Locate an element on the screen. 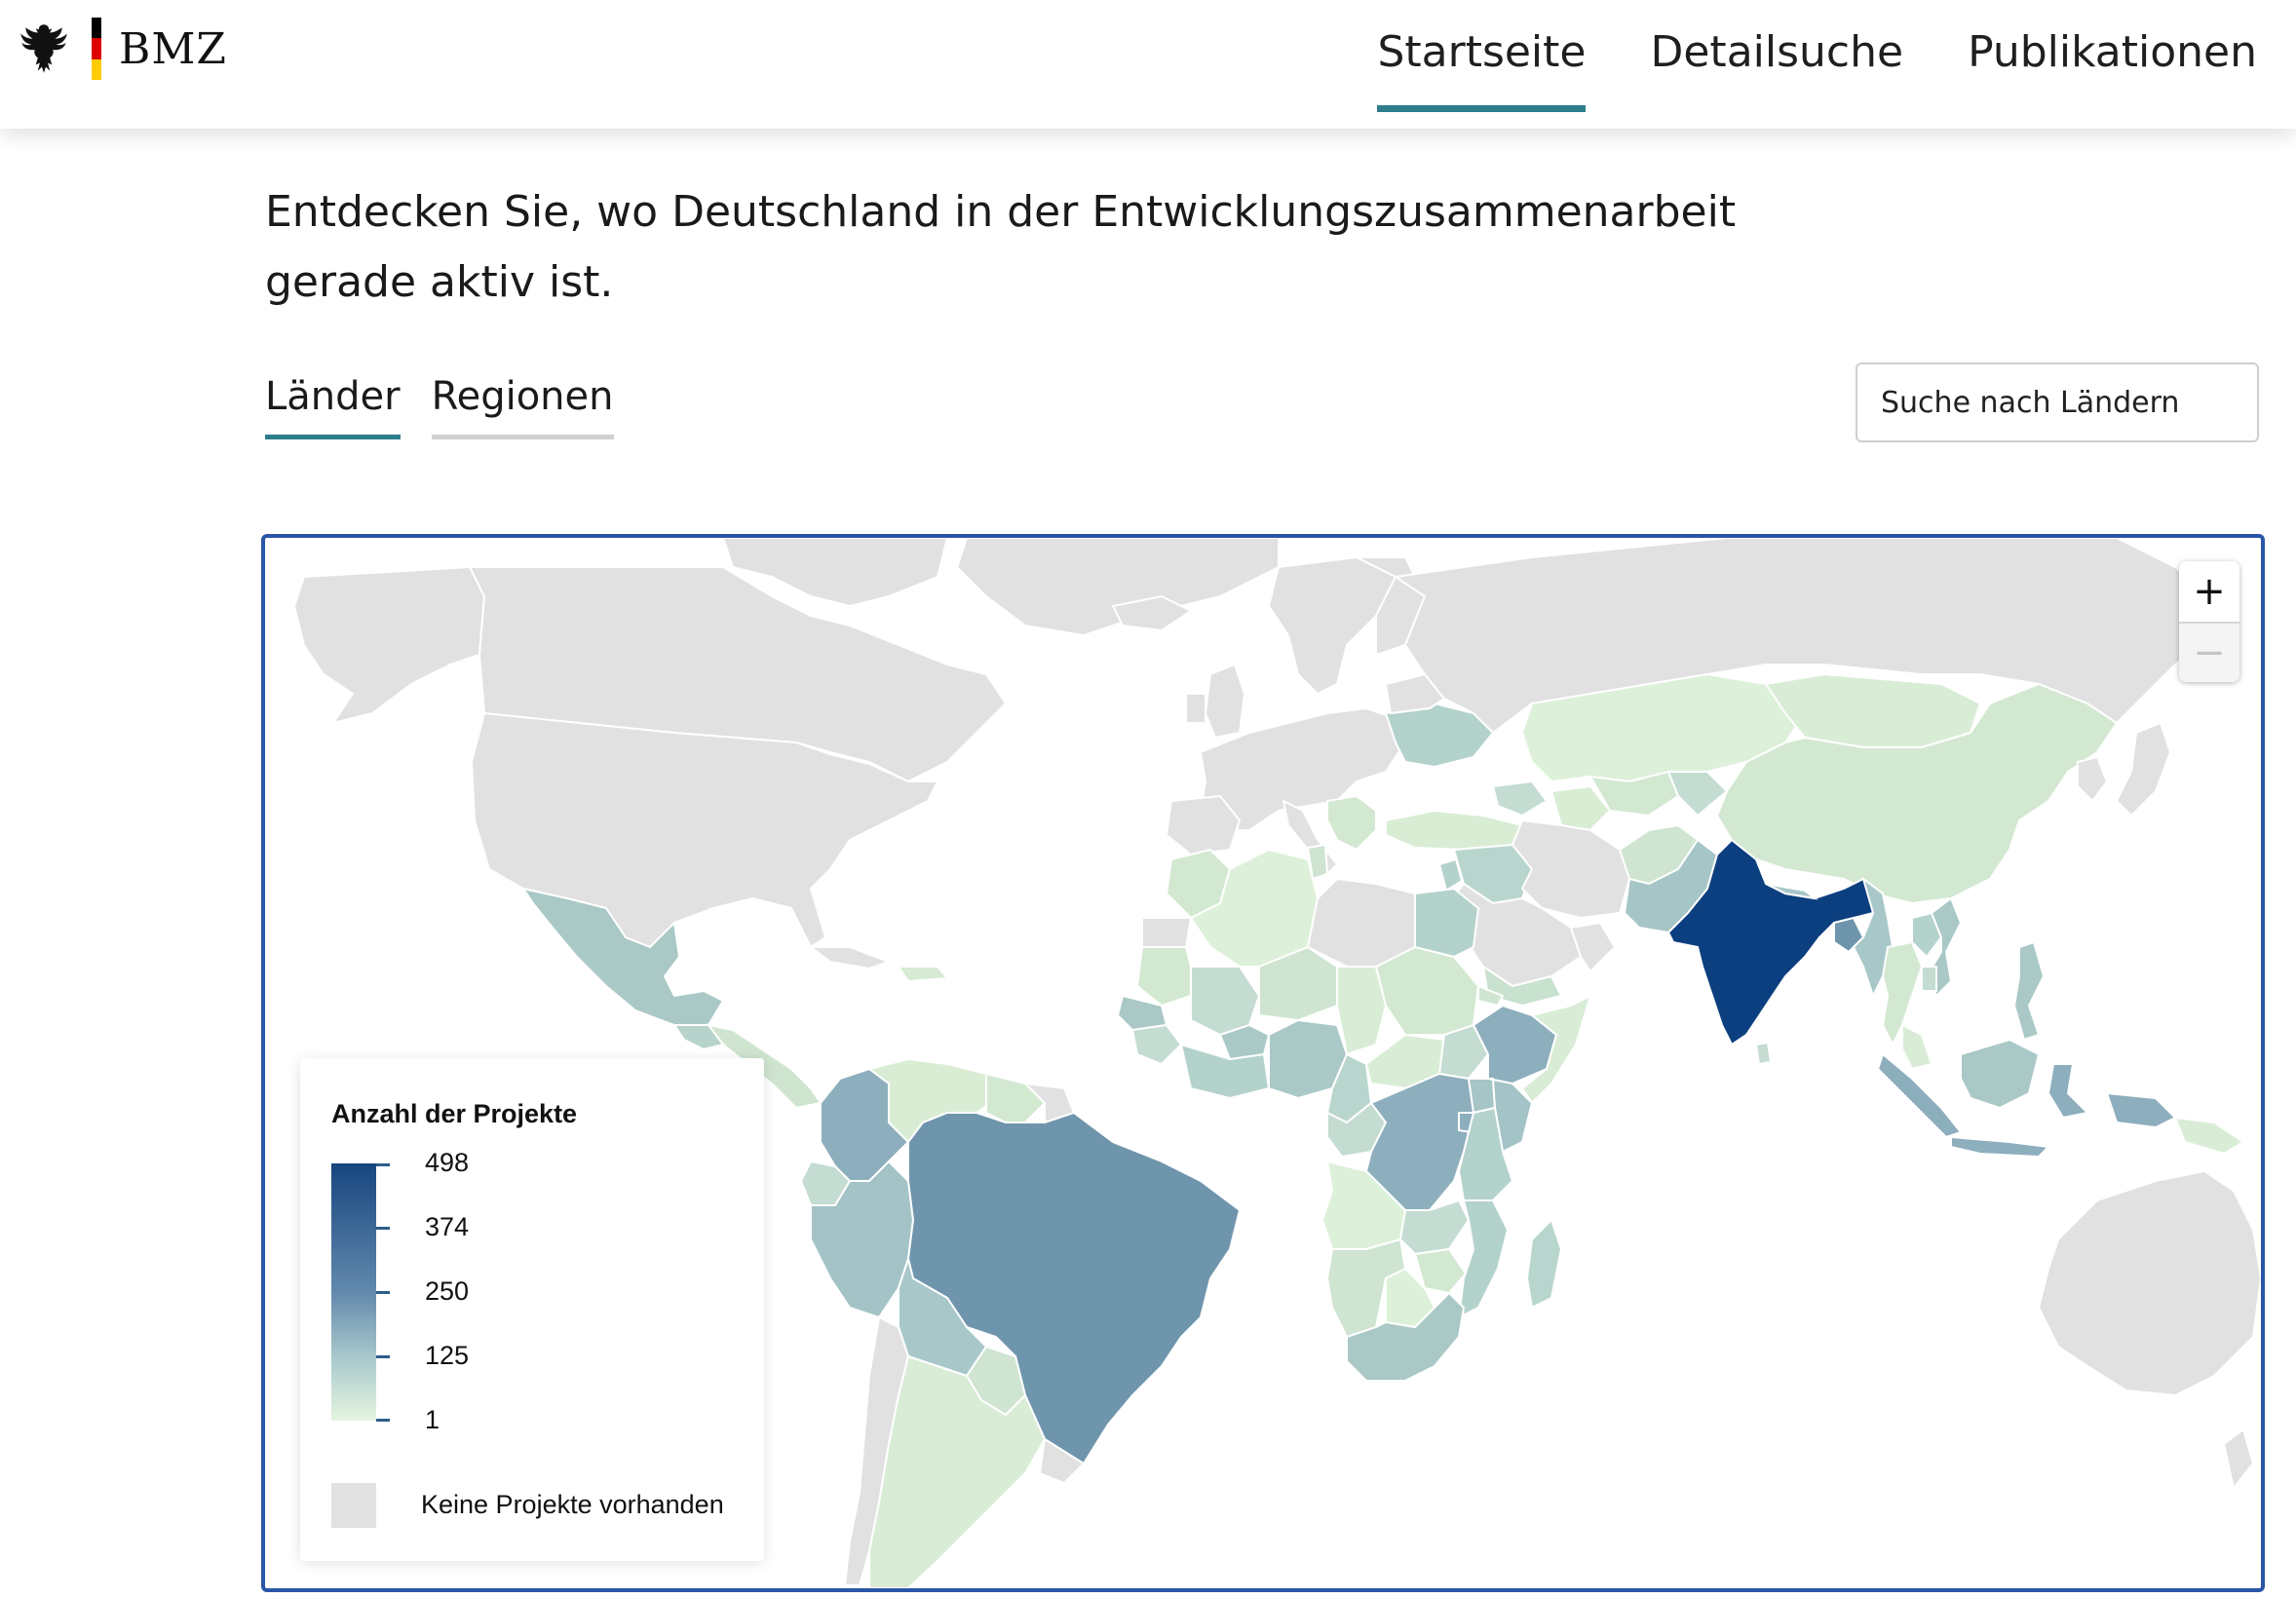 The image size is (2296, 1598). country-myanmar is located at coordinates (1873, 937).